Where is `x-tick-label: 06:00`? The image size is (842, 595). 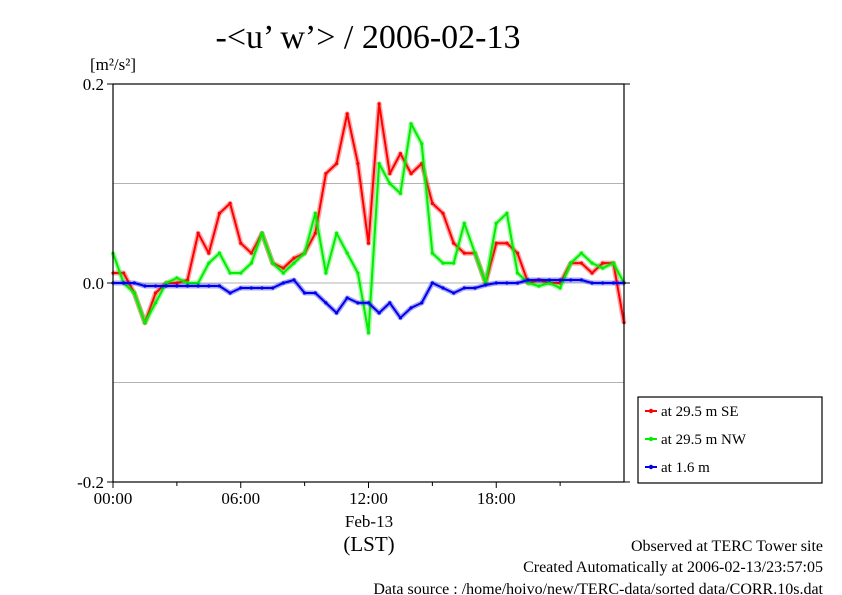
x-tick-label: 06:00 is located at coordinates (240, 498).